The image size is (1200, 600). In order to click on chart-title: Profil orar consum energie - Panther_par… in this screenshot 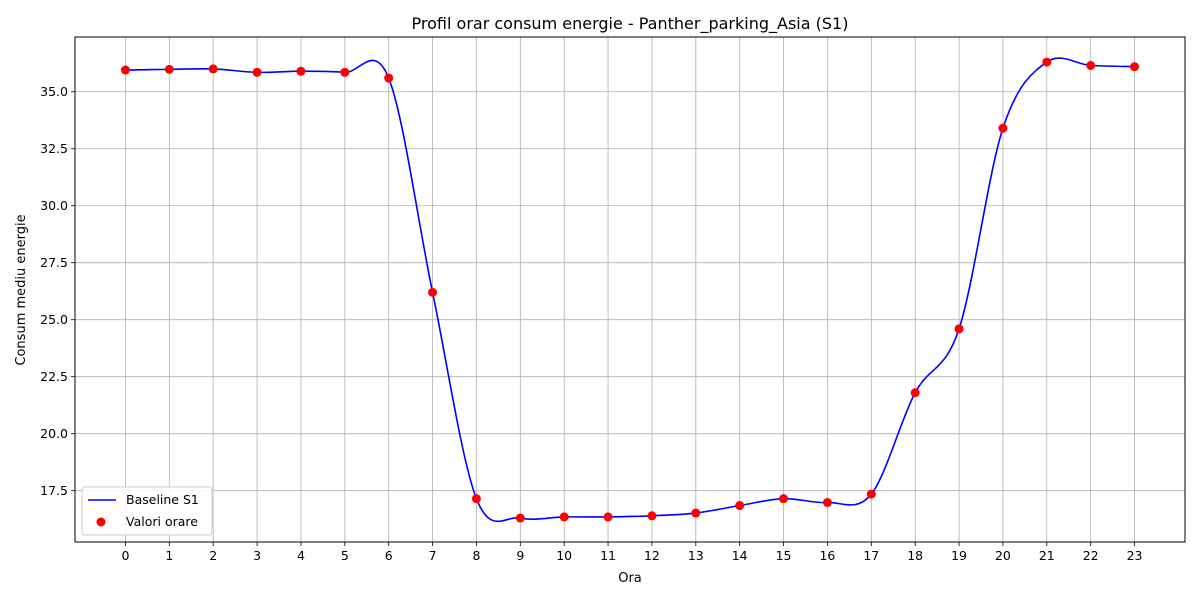, I will do `click(630, 24)`.